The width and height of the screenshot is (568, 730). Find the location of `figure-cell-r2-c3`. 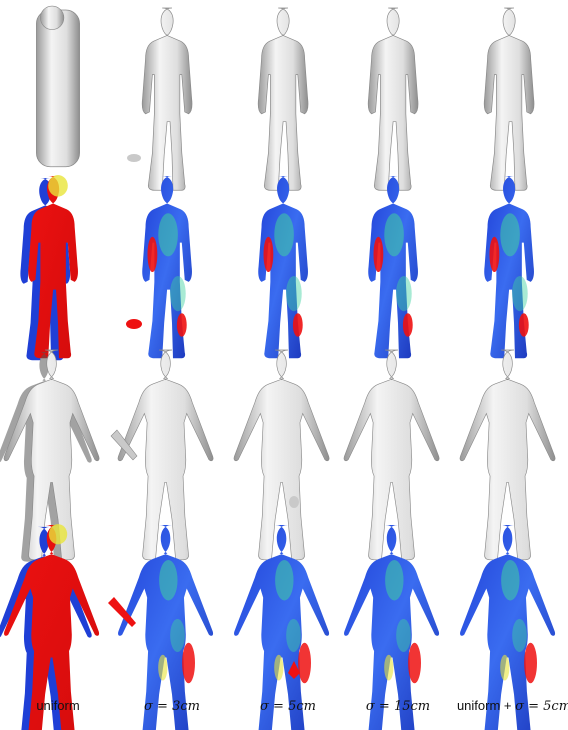

figure-cell-r2-c3 is located at coordinates (391, 455).